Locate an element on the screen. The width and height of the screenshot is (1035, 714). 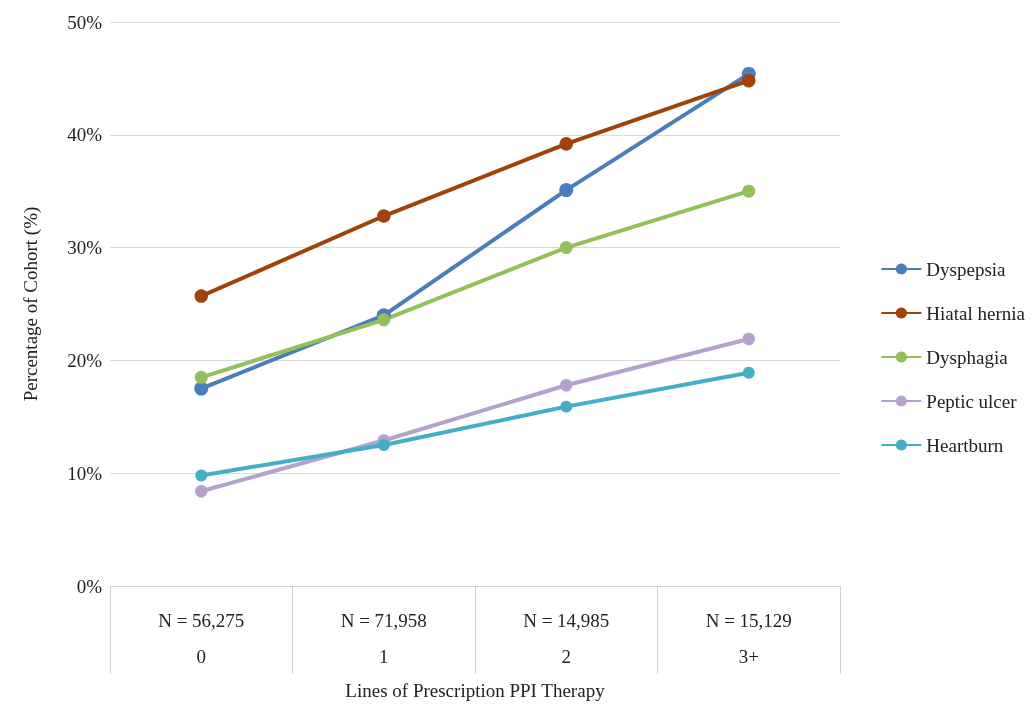
x-tick-label: N = 71,958 1 is located at coordinates (383, 638).